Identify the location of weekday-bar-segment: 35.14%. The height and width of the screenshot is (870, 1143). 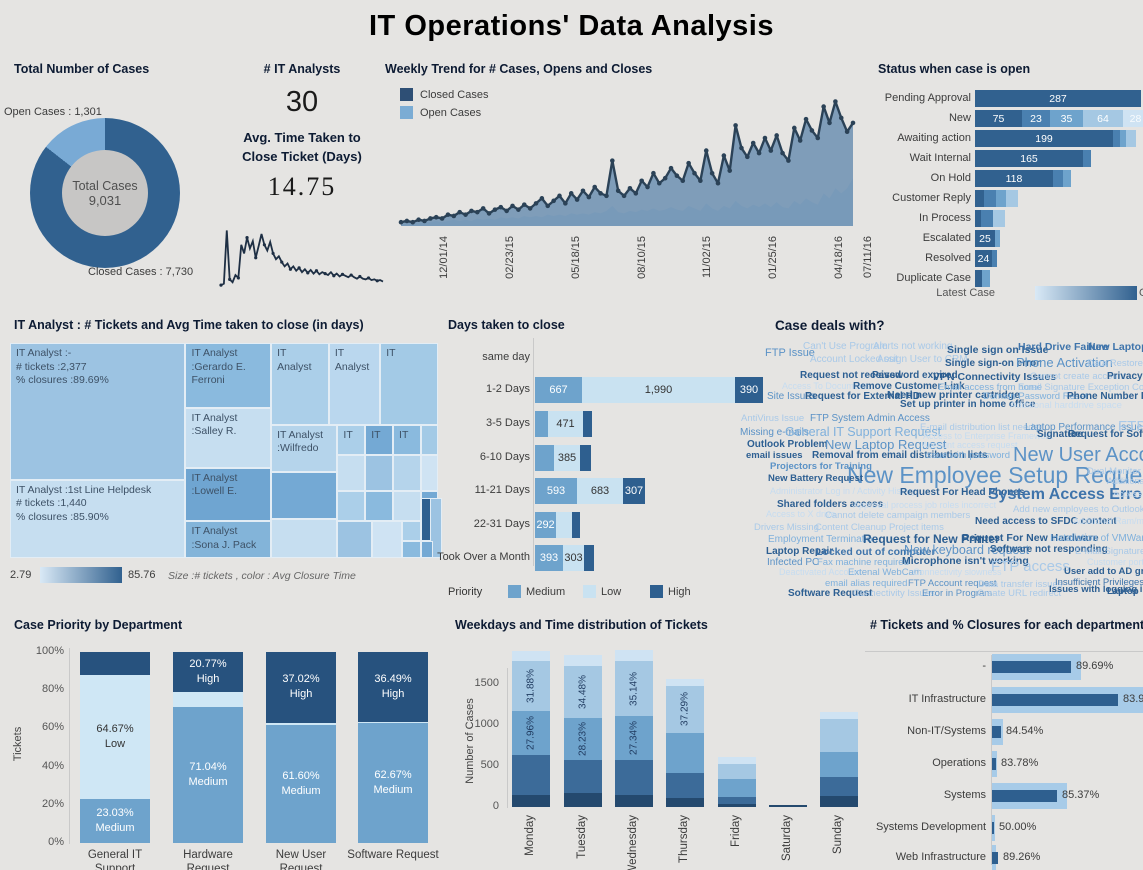
(634, 688).